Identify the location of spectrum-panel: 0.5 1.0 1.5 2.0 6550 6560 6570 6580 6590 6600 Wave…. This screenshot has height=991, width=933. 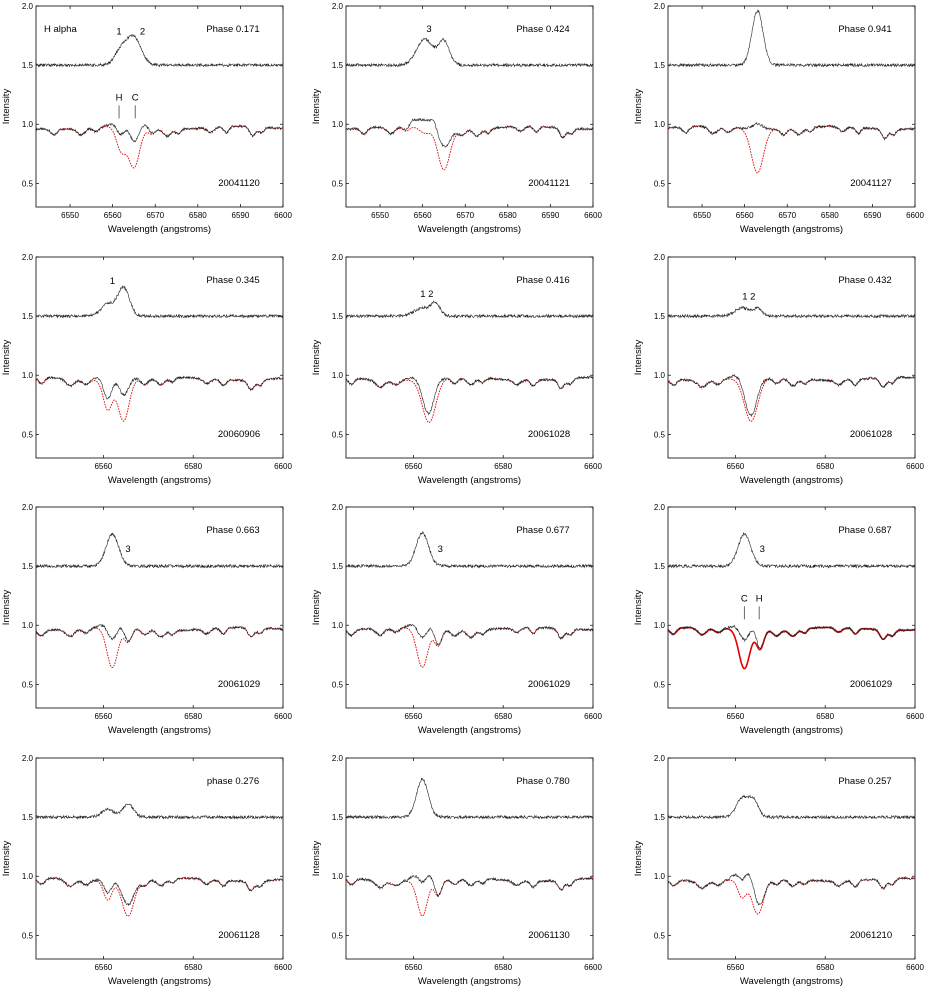
(456, 118).